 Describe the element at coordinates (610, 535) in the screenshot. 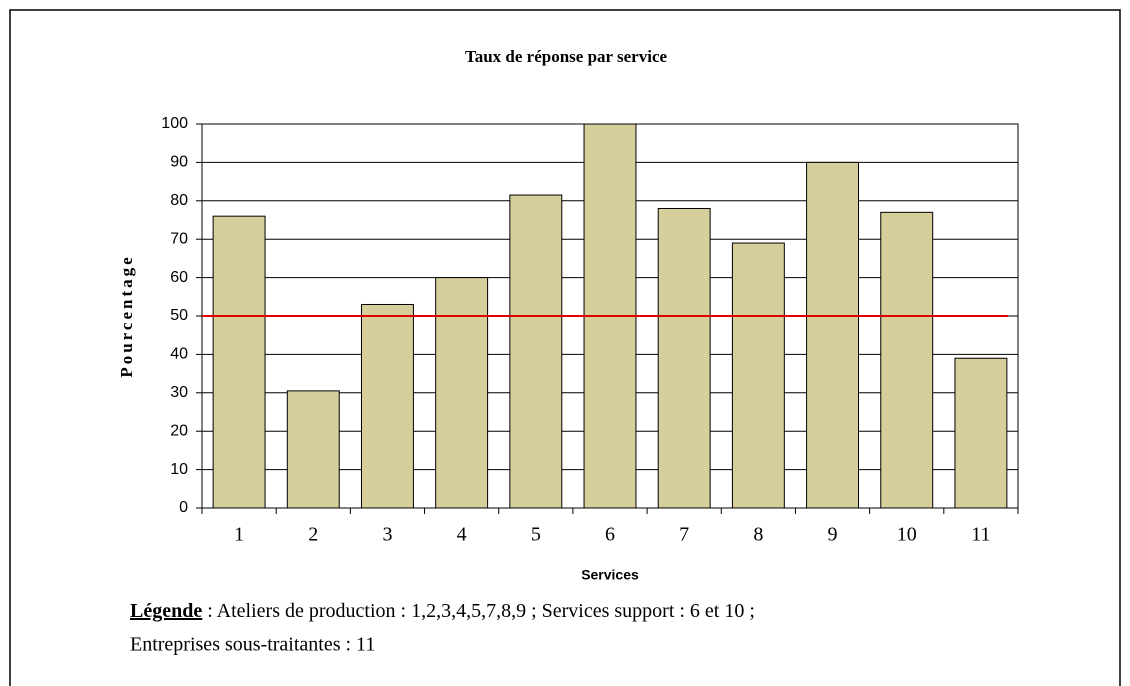

I see `x-tick-label: 6` at that location.